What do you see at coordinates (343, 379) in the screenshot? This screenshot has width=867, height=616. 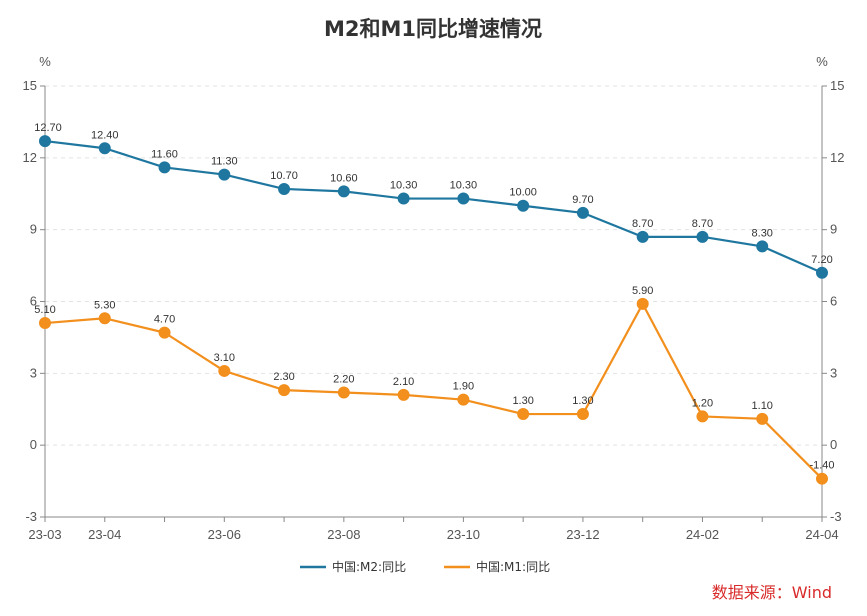 I see `m1-data-label: 2.20` at bounding box center [343, 379].